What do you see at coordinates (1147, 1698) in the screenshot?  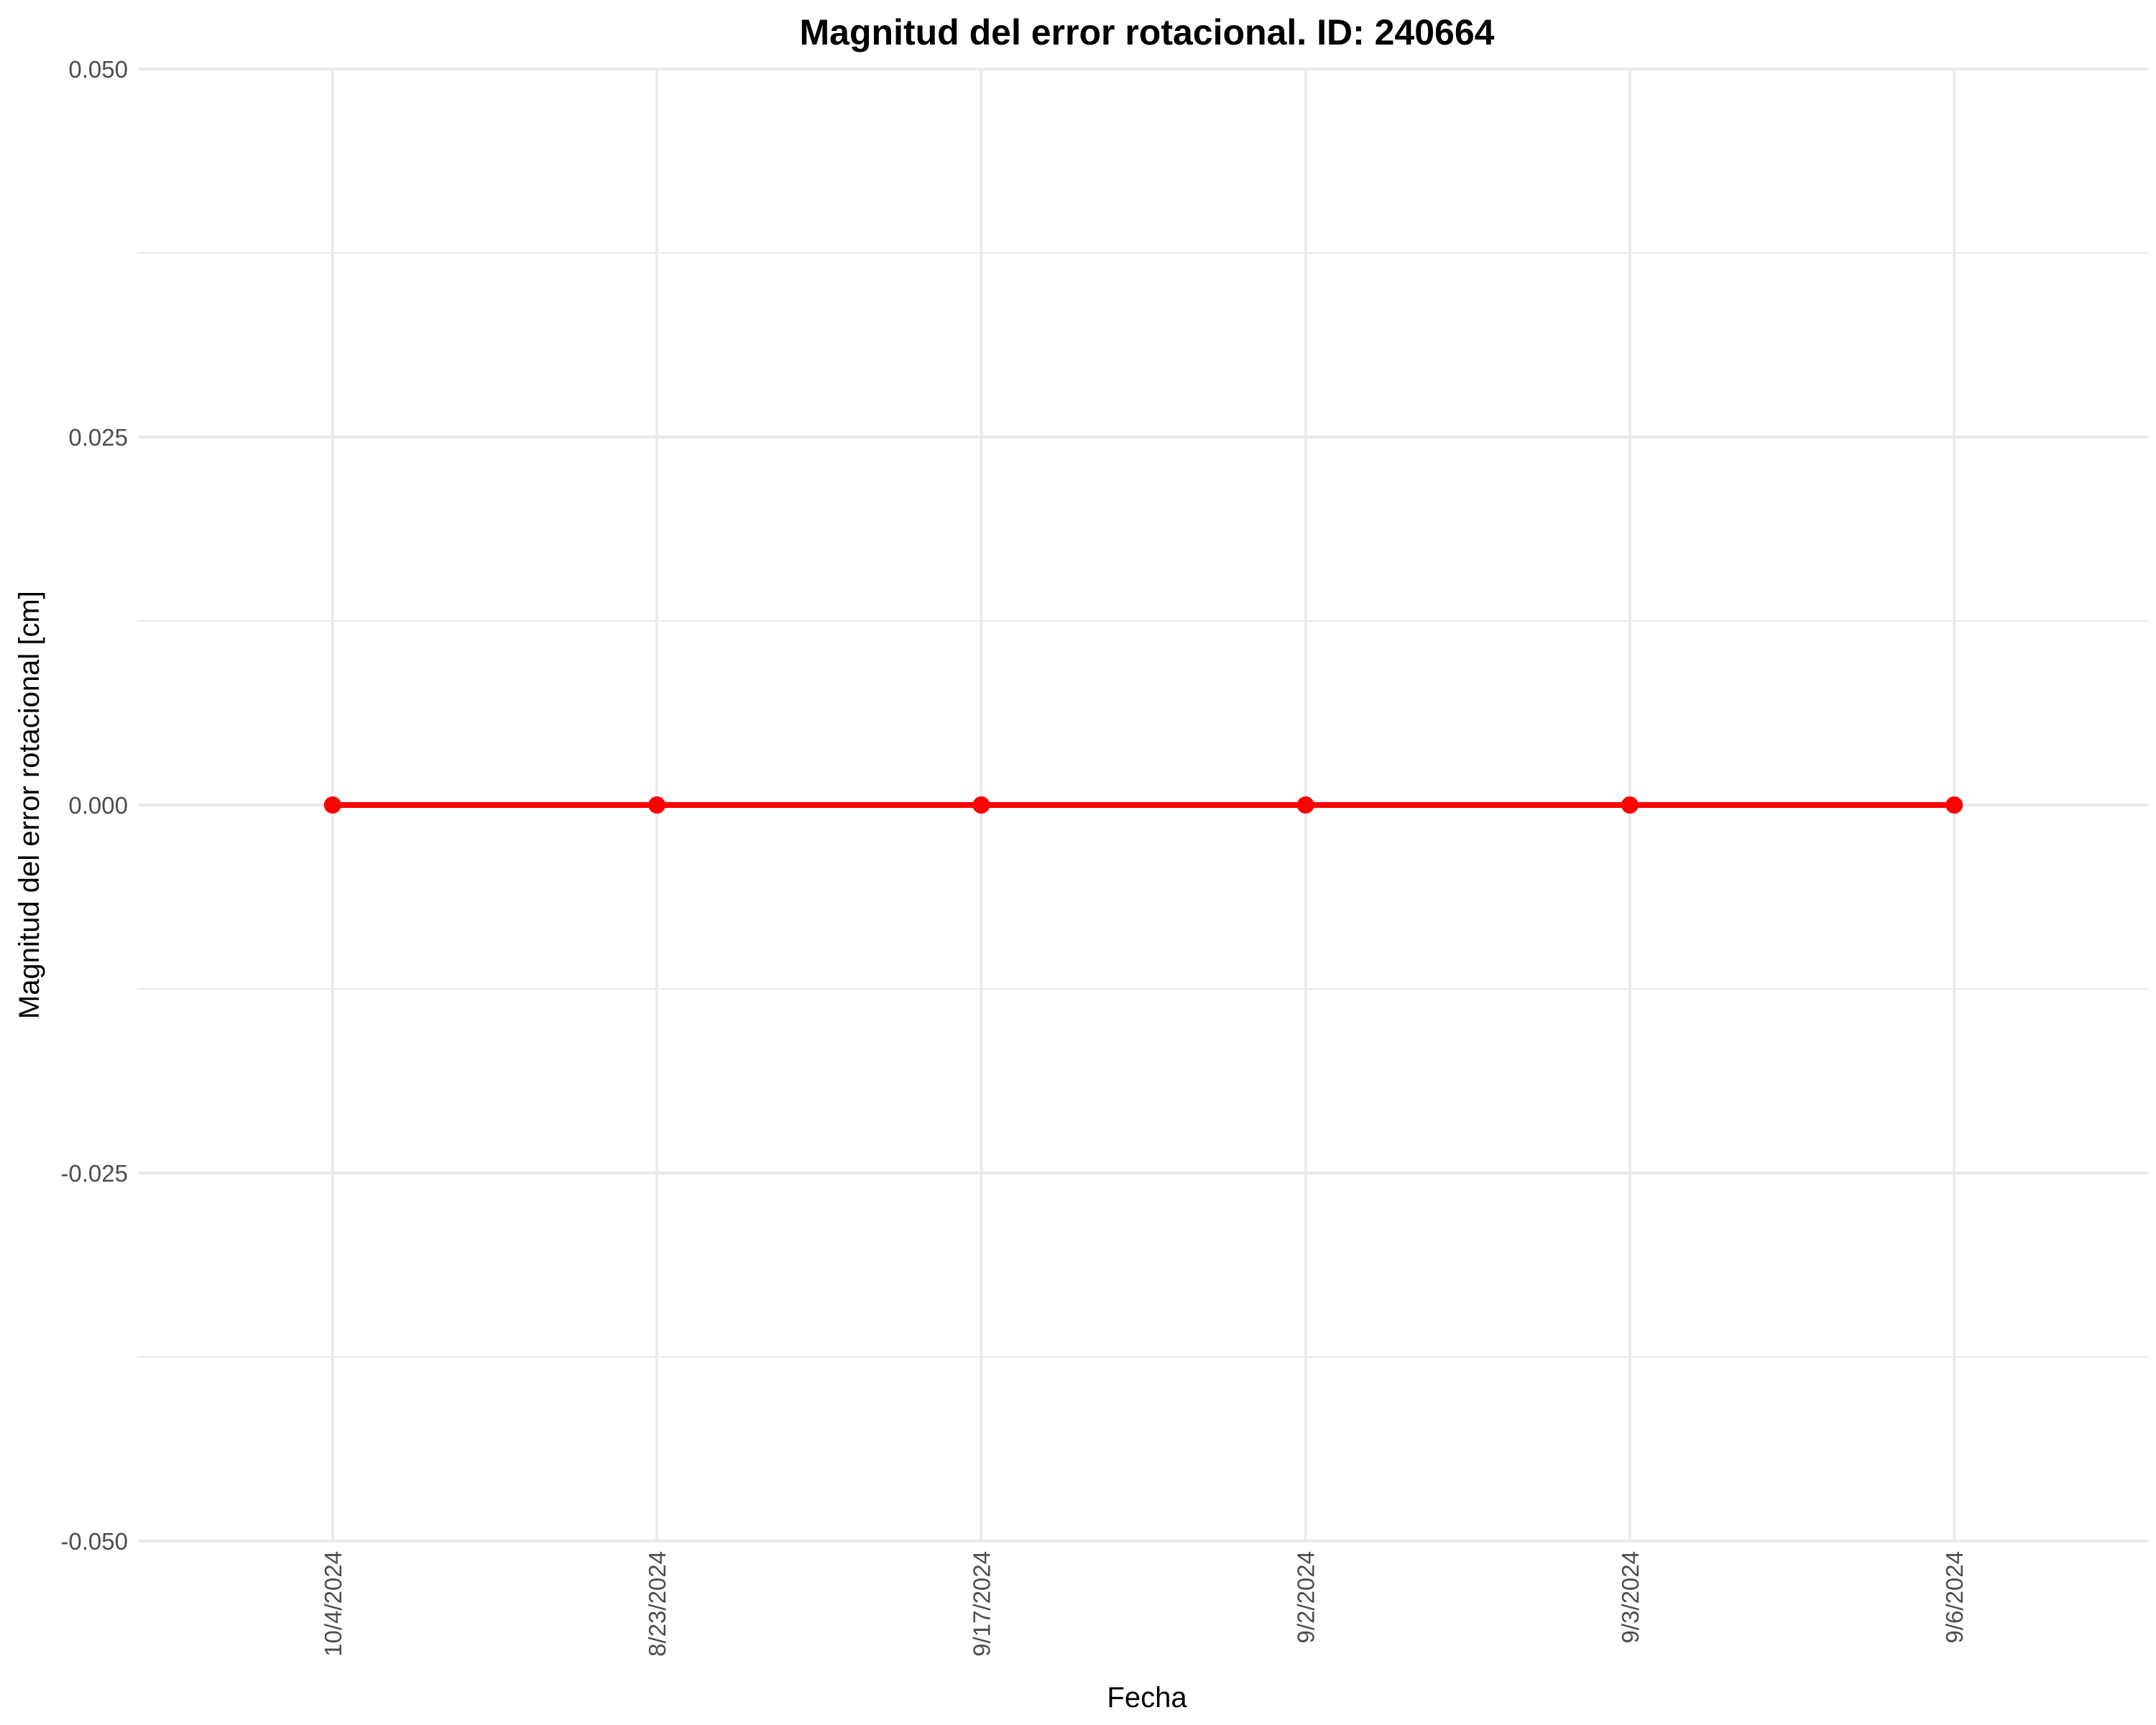 I see `x-axis-title: Fecha` at bounding box center [1147, 1698].